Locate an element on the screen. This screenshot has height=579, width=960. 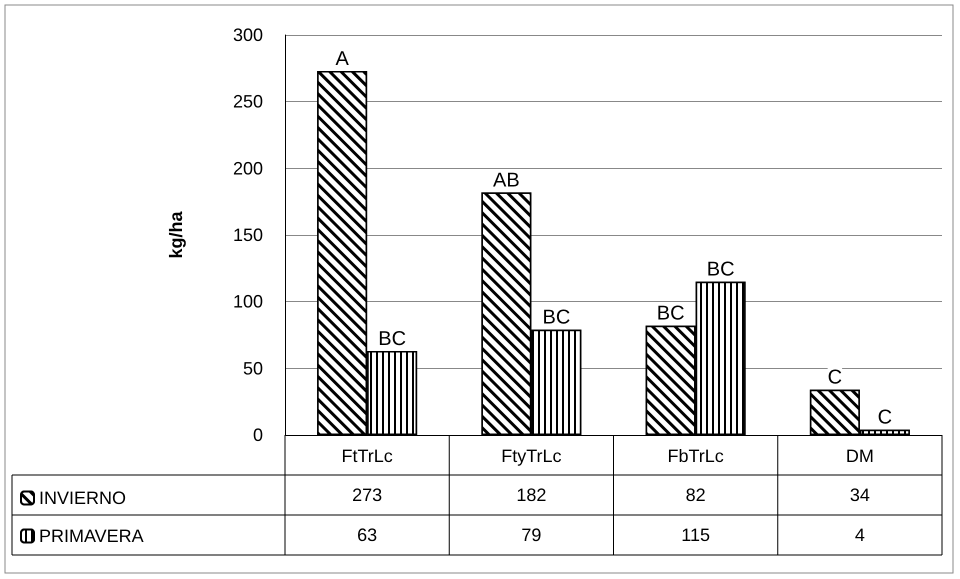
data-label: 82 is located at coordinates (696, 495).